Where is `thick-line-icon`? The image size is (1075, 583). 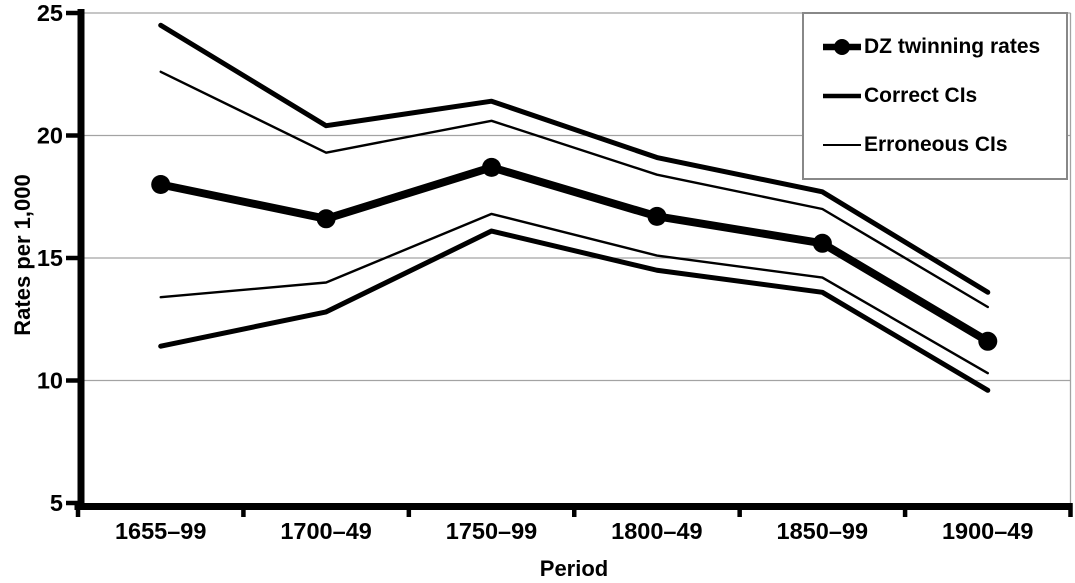 thick-line-icon is located at coordinates (842, 96).